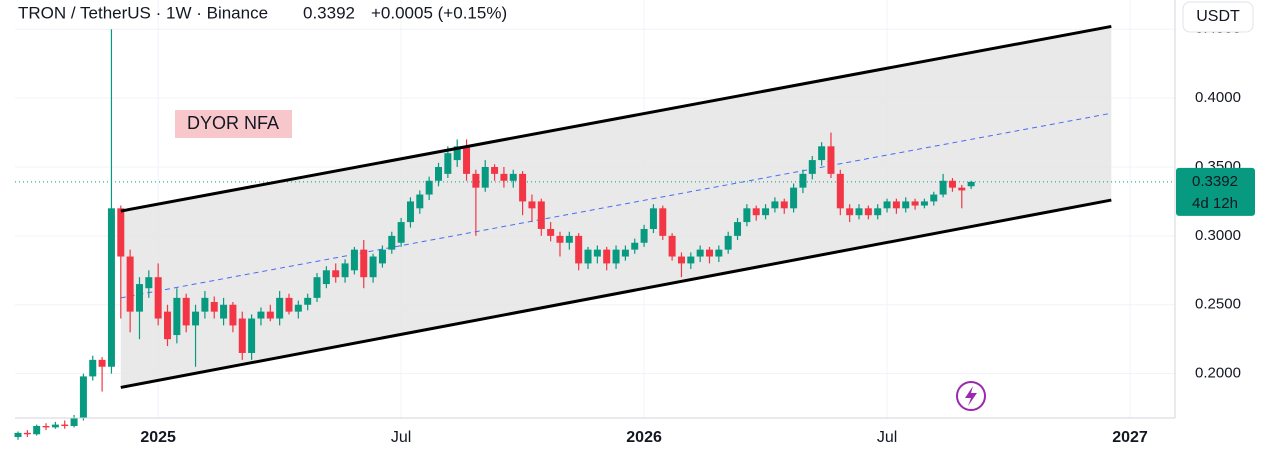 This screenshot has height=475, width=1280. Describe the element at coordinates (439, 12) in the screenshot. I see `header-change: +0.0005 (+0.15%)` at that location.